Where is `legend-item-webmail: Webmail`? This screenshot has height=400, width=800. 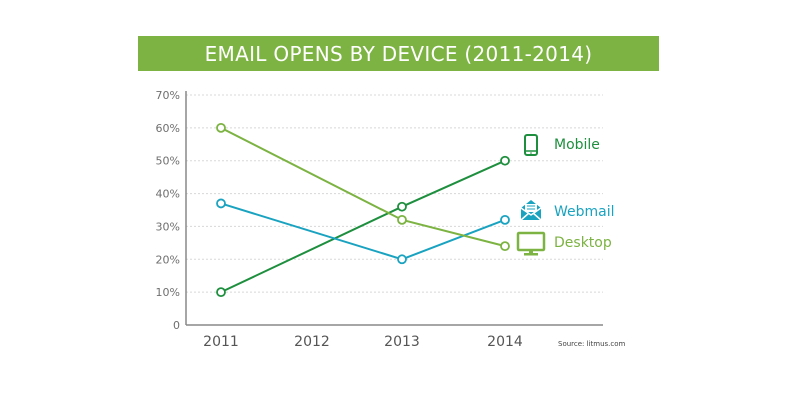 legend-item-webmail: Webmail is located at coordinates (567, 210).